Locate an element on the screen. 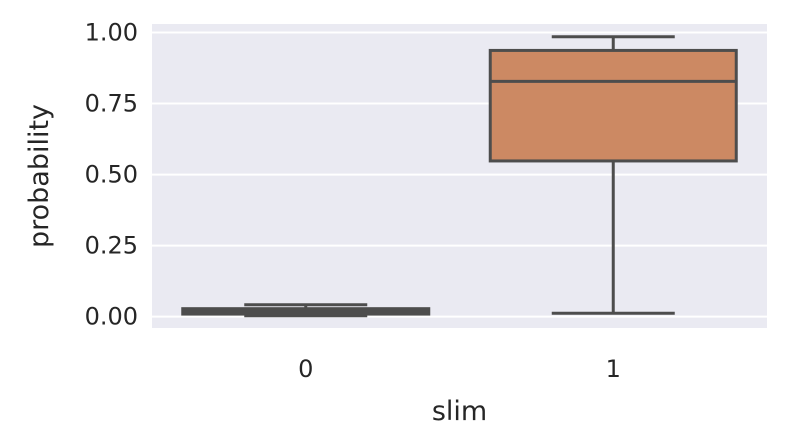  y-tick-label: 0.00 is located at coordinates (111, 317).